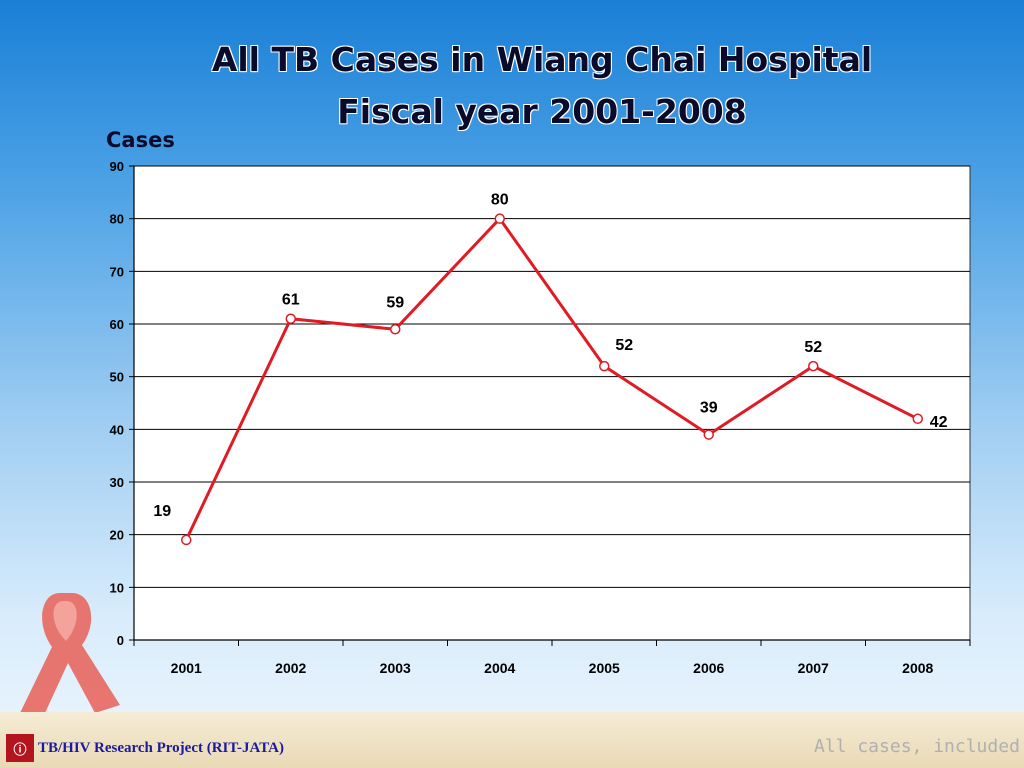  Describe the element at coordinates (117, 219) in the screenshot. I see `y-tick-label: 80` at that location.